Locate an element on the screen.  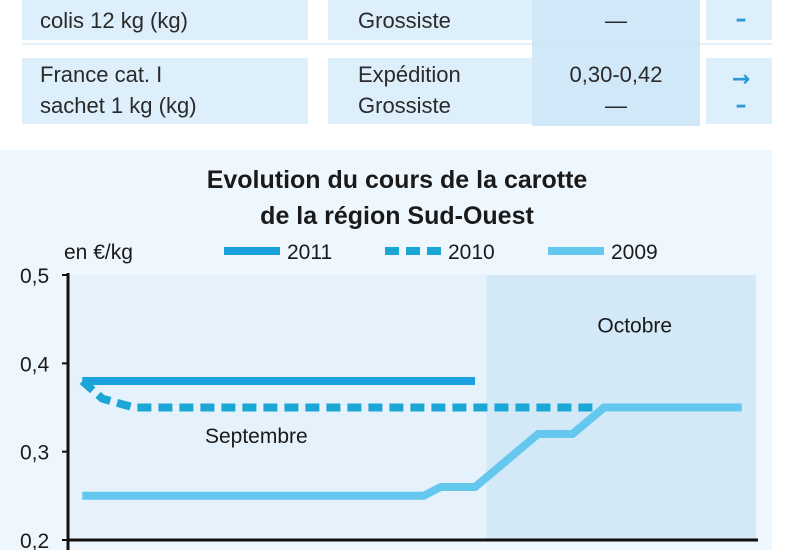
legend-label-2010: 2010 is located at coordinates (471, 252).